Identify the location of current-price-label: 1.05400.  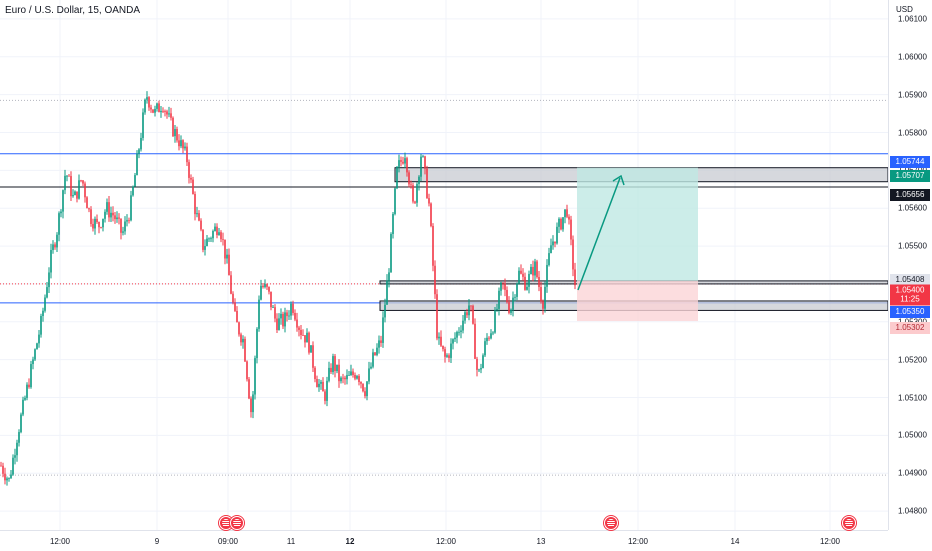
(910, 290).